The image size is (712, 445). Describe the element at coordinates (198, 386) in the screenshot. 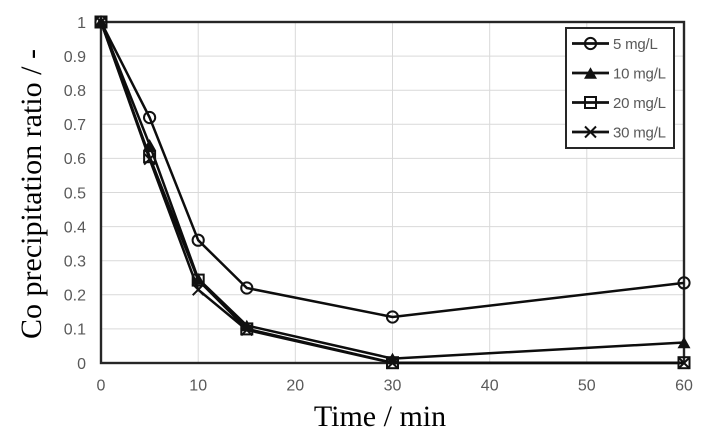

I see `svg-text: 10` at that location.